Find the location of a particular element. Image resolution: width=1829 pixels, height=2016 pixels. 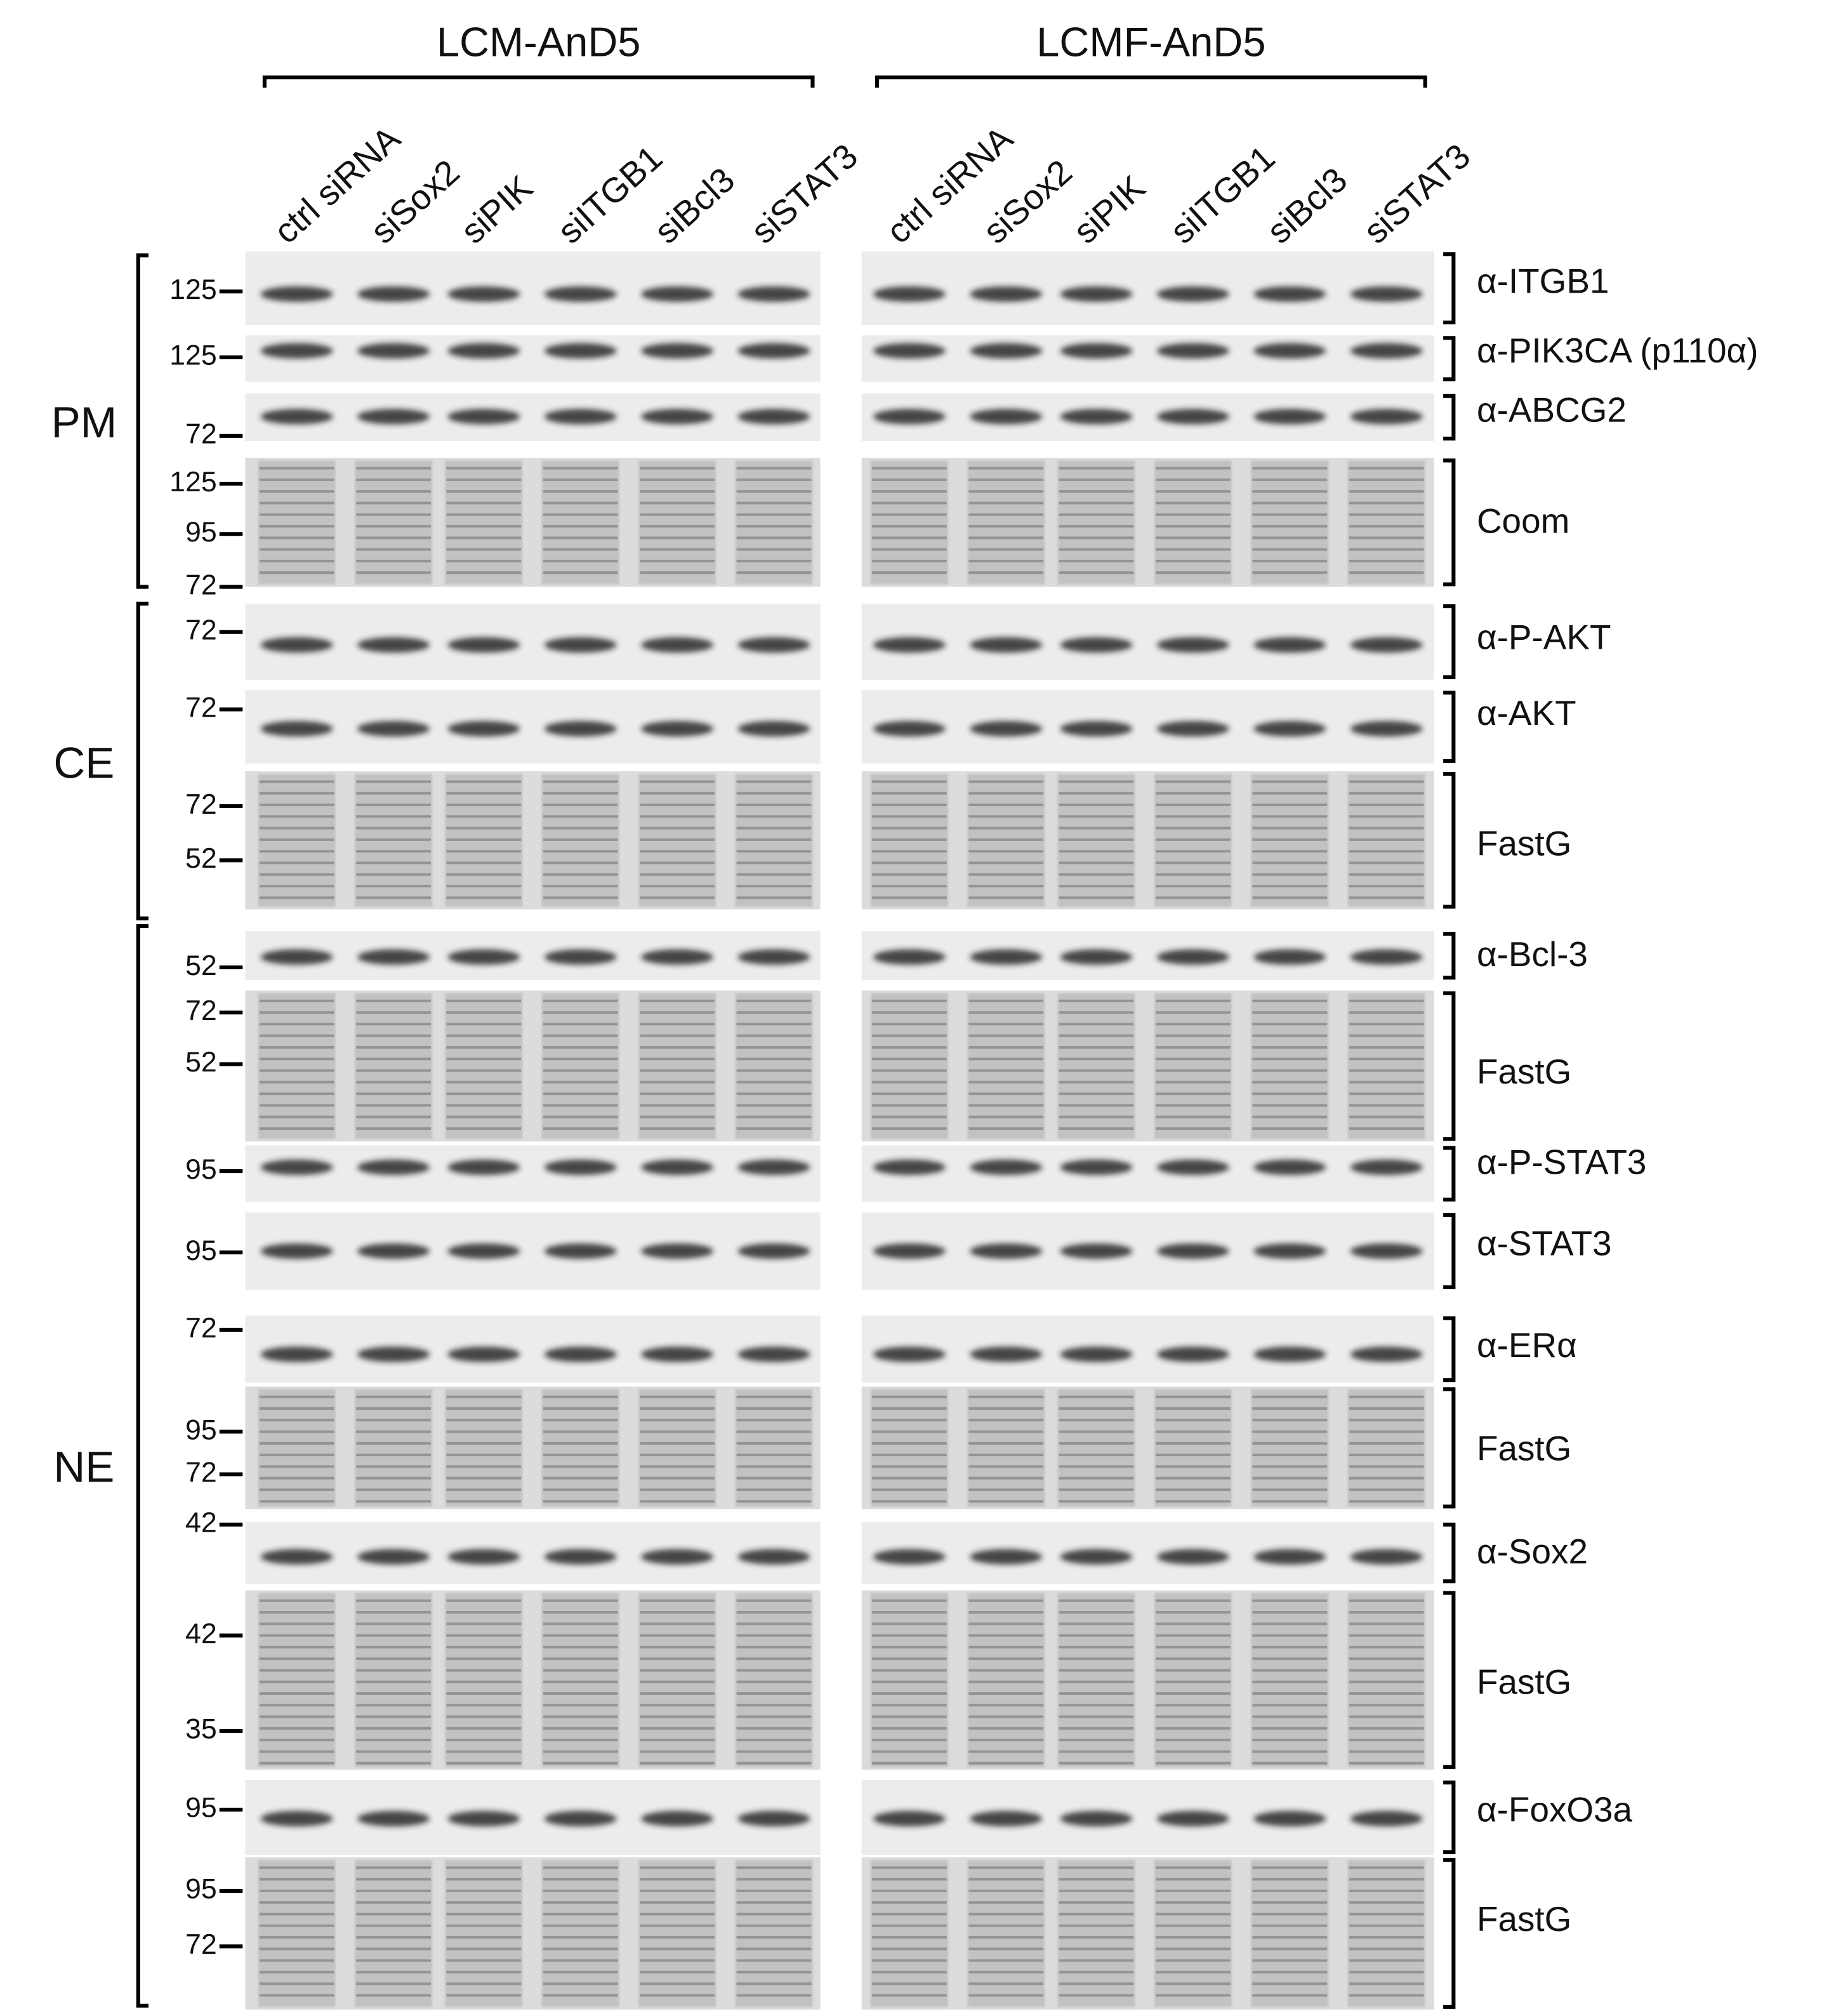

row-label: α-P-AKT is located at coordinates (1544, 636).